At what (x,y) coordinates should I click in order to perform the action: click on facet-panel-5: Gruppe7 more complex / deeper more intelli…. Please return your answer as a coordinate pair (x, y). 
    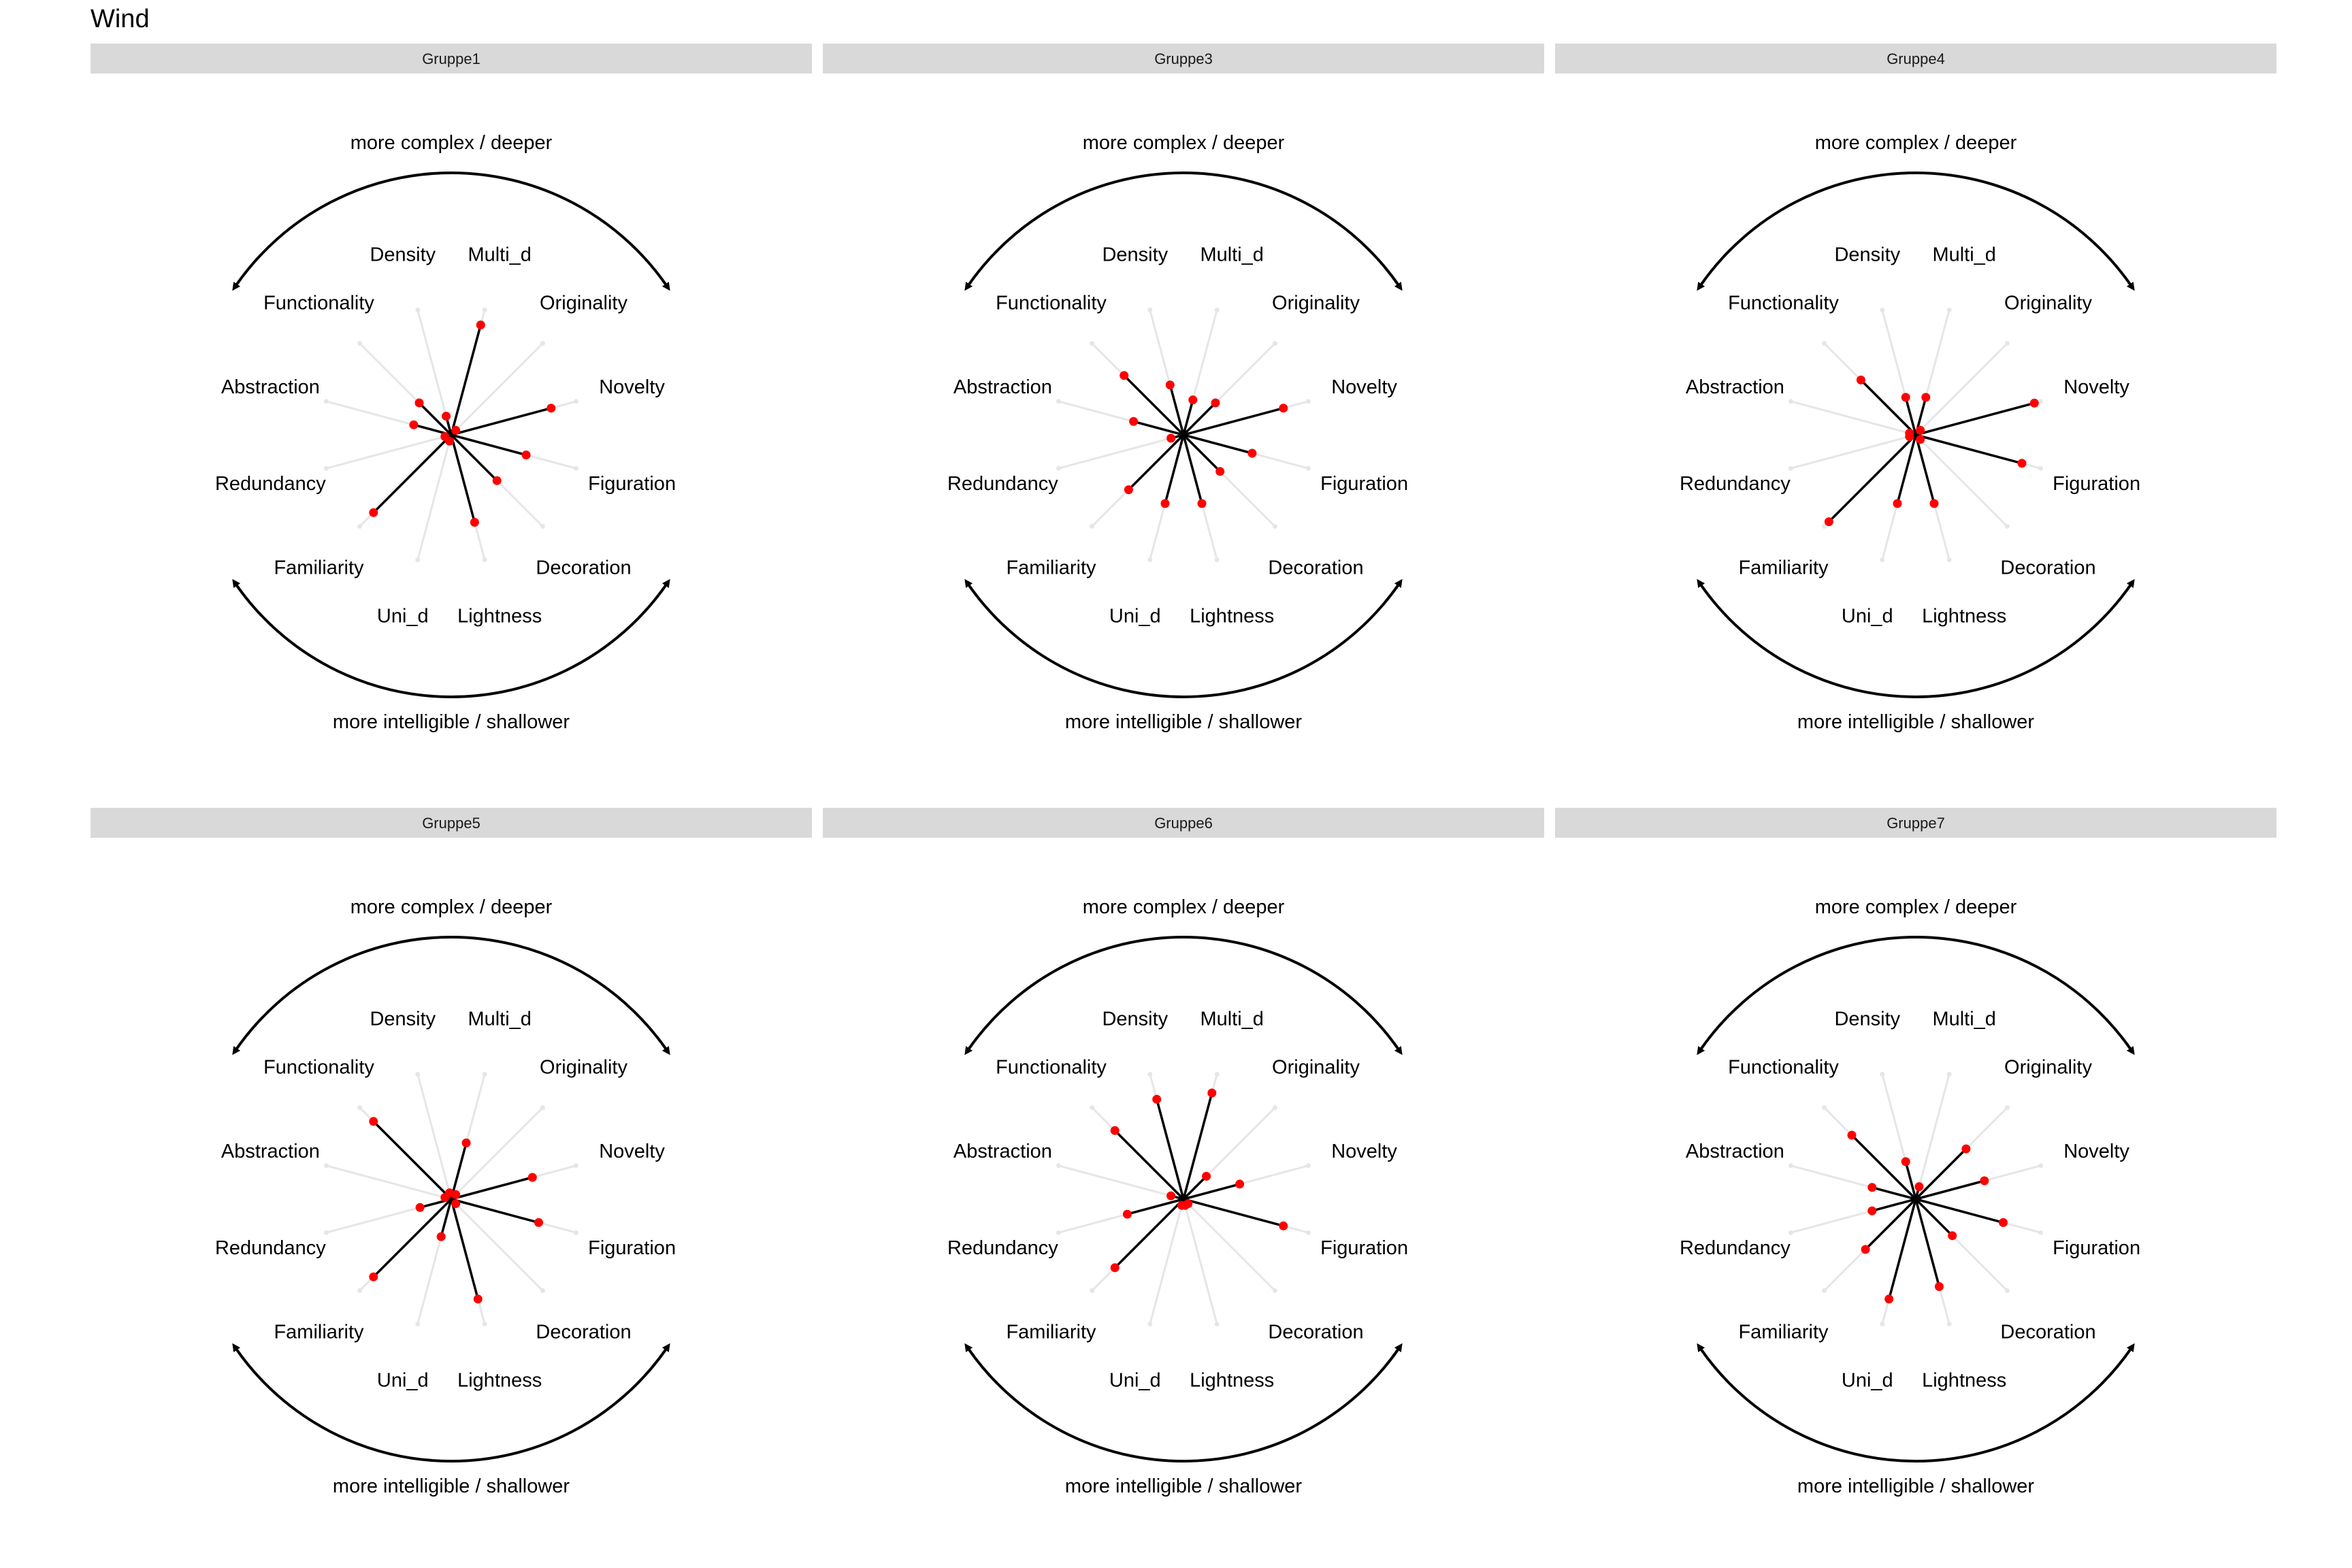
    Looking at the image, I should click on (1916, 1153).